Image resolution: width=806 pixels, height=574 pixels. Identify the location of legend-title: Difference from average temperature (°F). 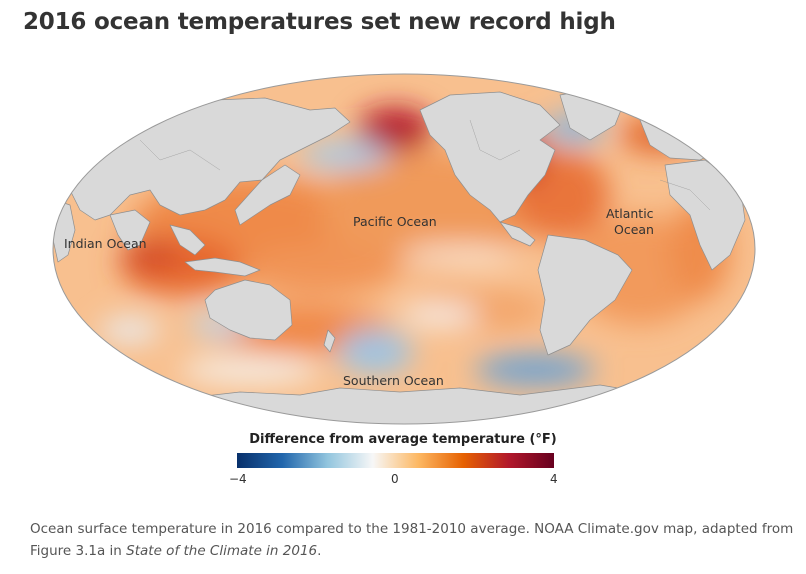
(403, 439).